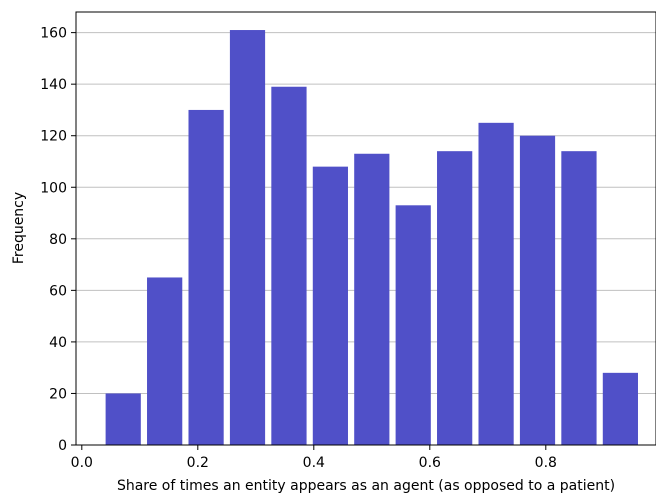 The width and height of the screenshot is (656, 493). I want to click on y-tick-label: 20, so click(58, 394).